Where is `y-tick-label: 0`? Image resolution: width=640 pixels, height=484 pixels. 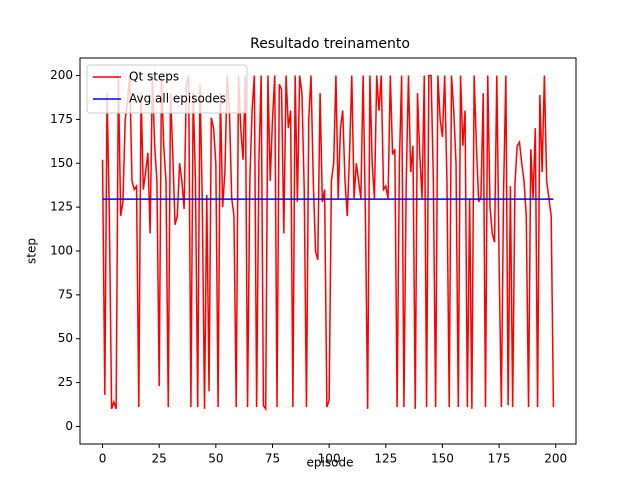 y-tick-label: 0 is located at coordinates (69, 426).